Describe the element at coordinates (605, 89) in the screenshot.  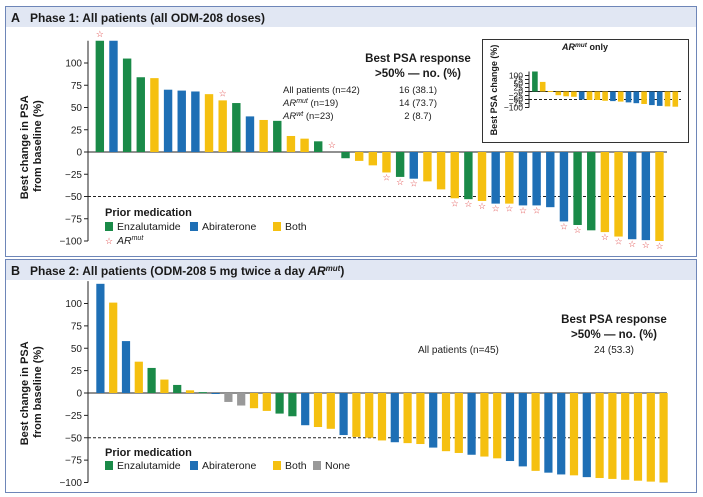
I see `inset-bars` at that location.